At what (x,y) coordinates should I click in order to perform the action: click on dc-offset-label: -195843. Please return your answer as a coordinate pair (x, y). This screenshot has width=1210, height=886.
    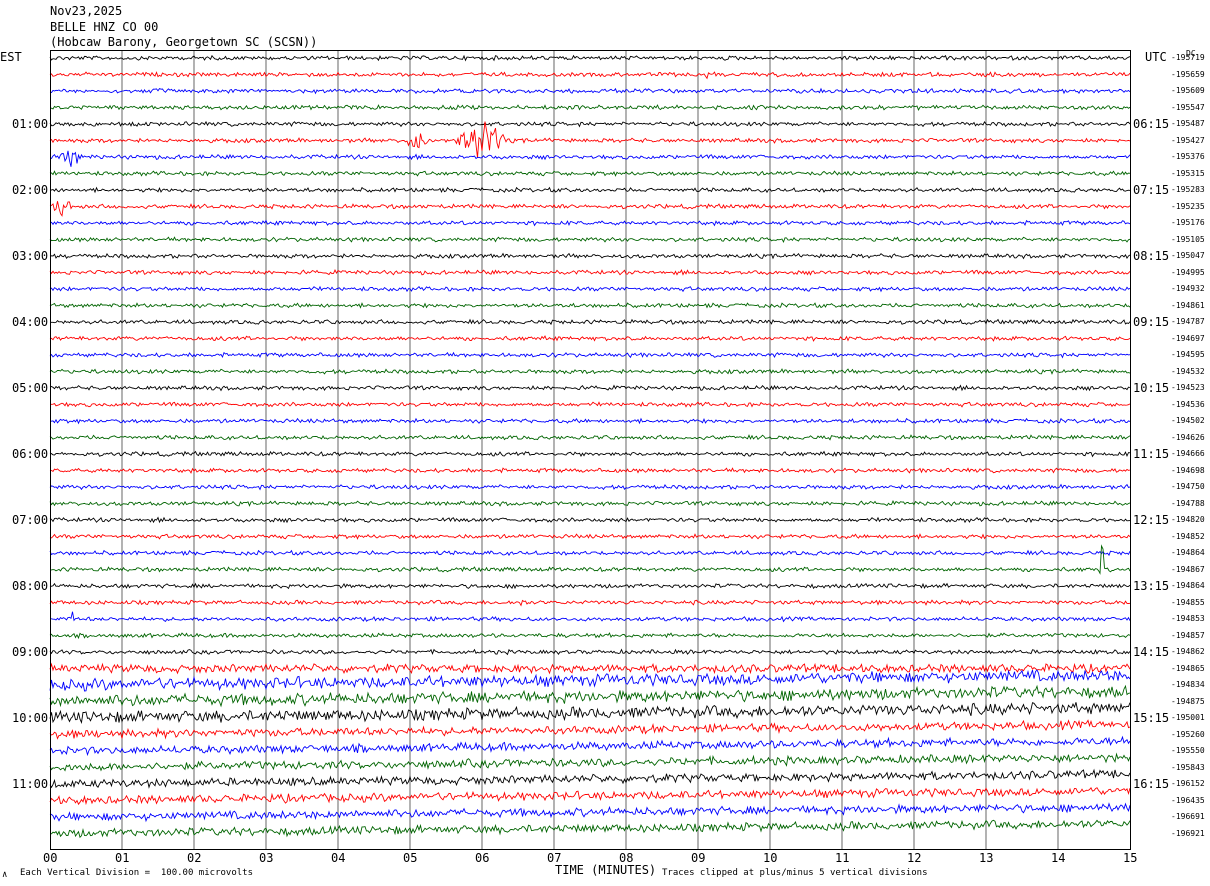
    Looking at the image, I should click on (1188, 767).